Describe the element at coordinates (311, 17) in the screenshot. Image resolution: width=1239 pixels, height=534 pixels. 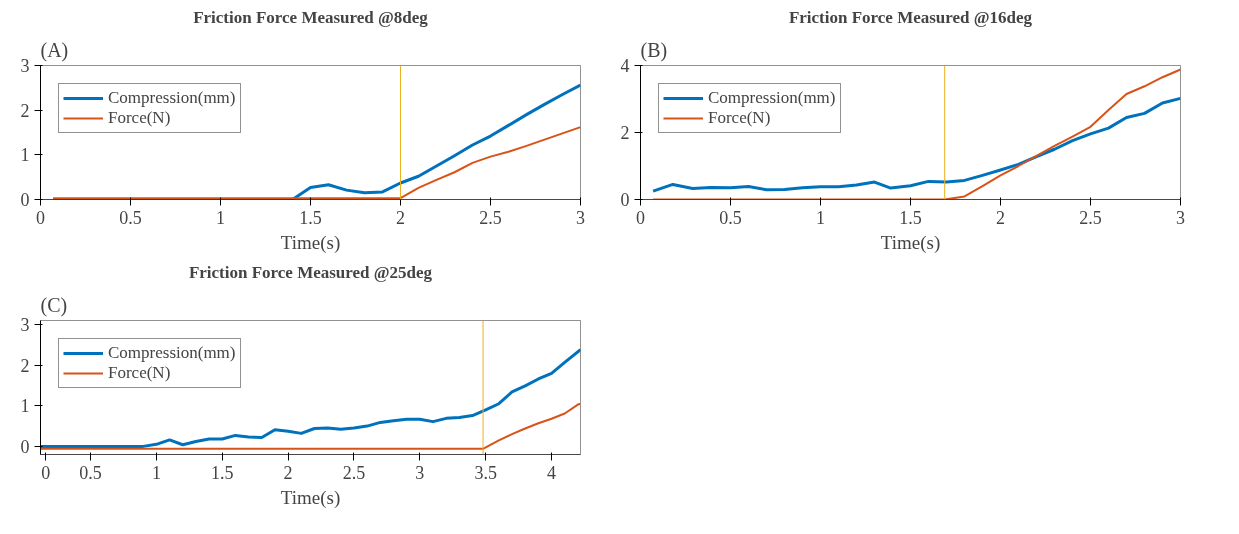
I see `chart-title: Friction Force Measured @8deg` at that location.